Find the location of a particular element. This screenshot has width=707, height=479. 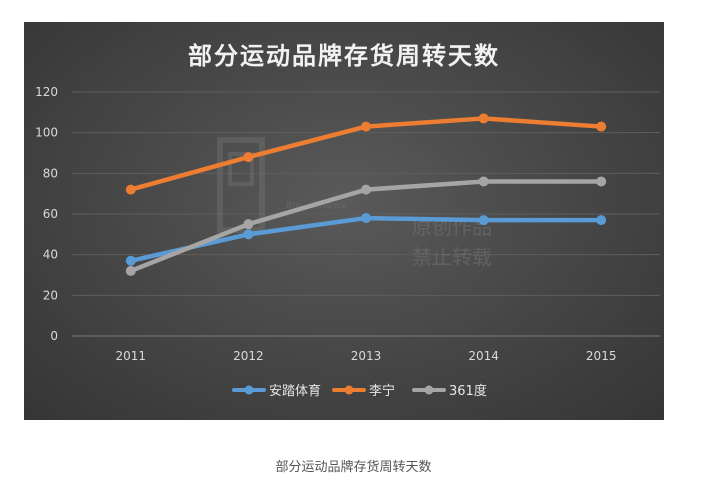

y-tick-label: 80 is located at coordinates (50, 173).